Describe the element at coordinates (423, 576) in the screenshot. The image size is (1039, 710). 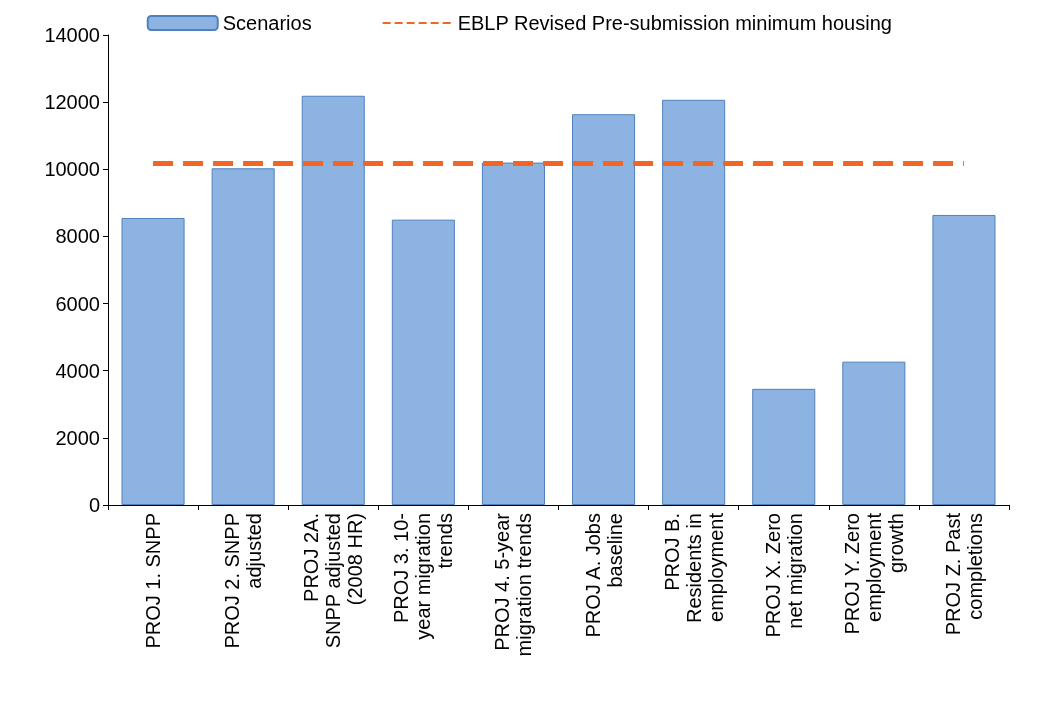
I see `x-tick-label: PROJ 3. 10- year migration trends` at that location.